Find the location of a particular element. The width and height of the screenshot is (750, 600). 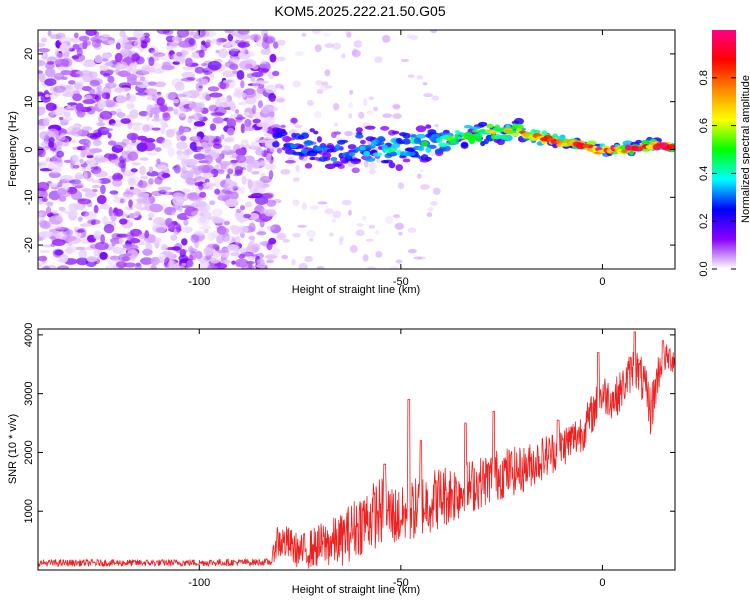

spectrogram-y-tick-label: 0 is located at coordinates (29, 149).